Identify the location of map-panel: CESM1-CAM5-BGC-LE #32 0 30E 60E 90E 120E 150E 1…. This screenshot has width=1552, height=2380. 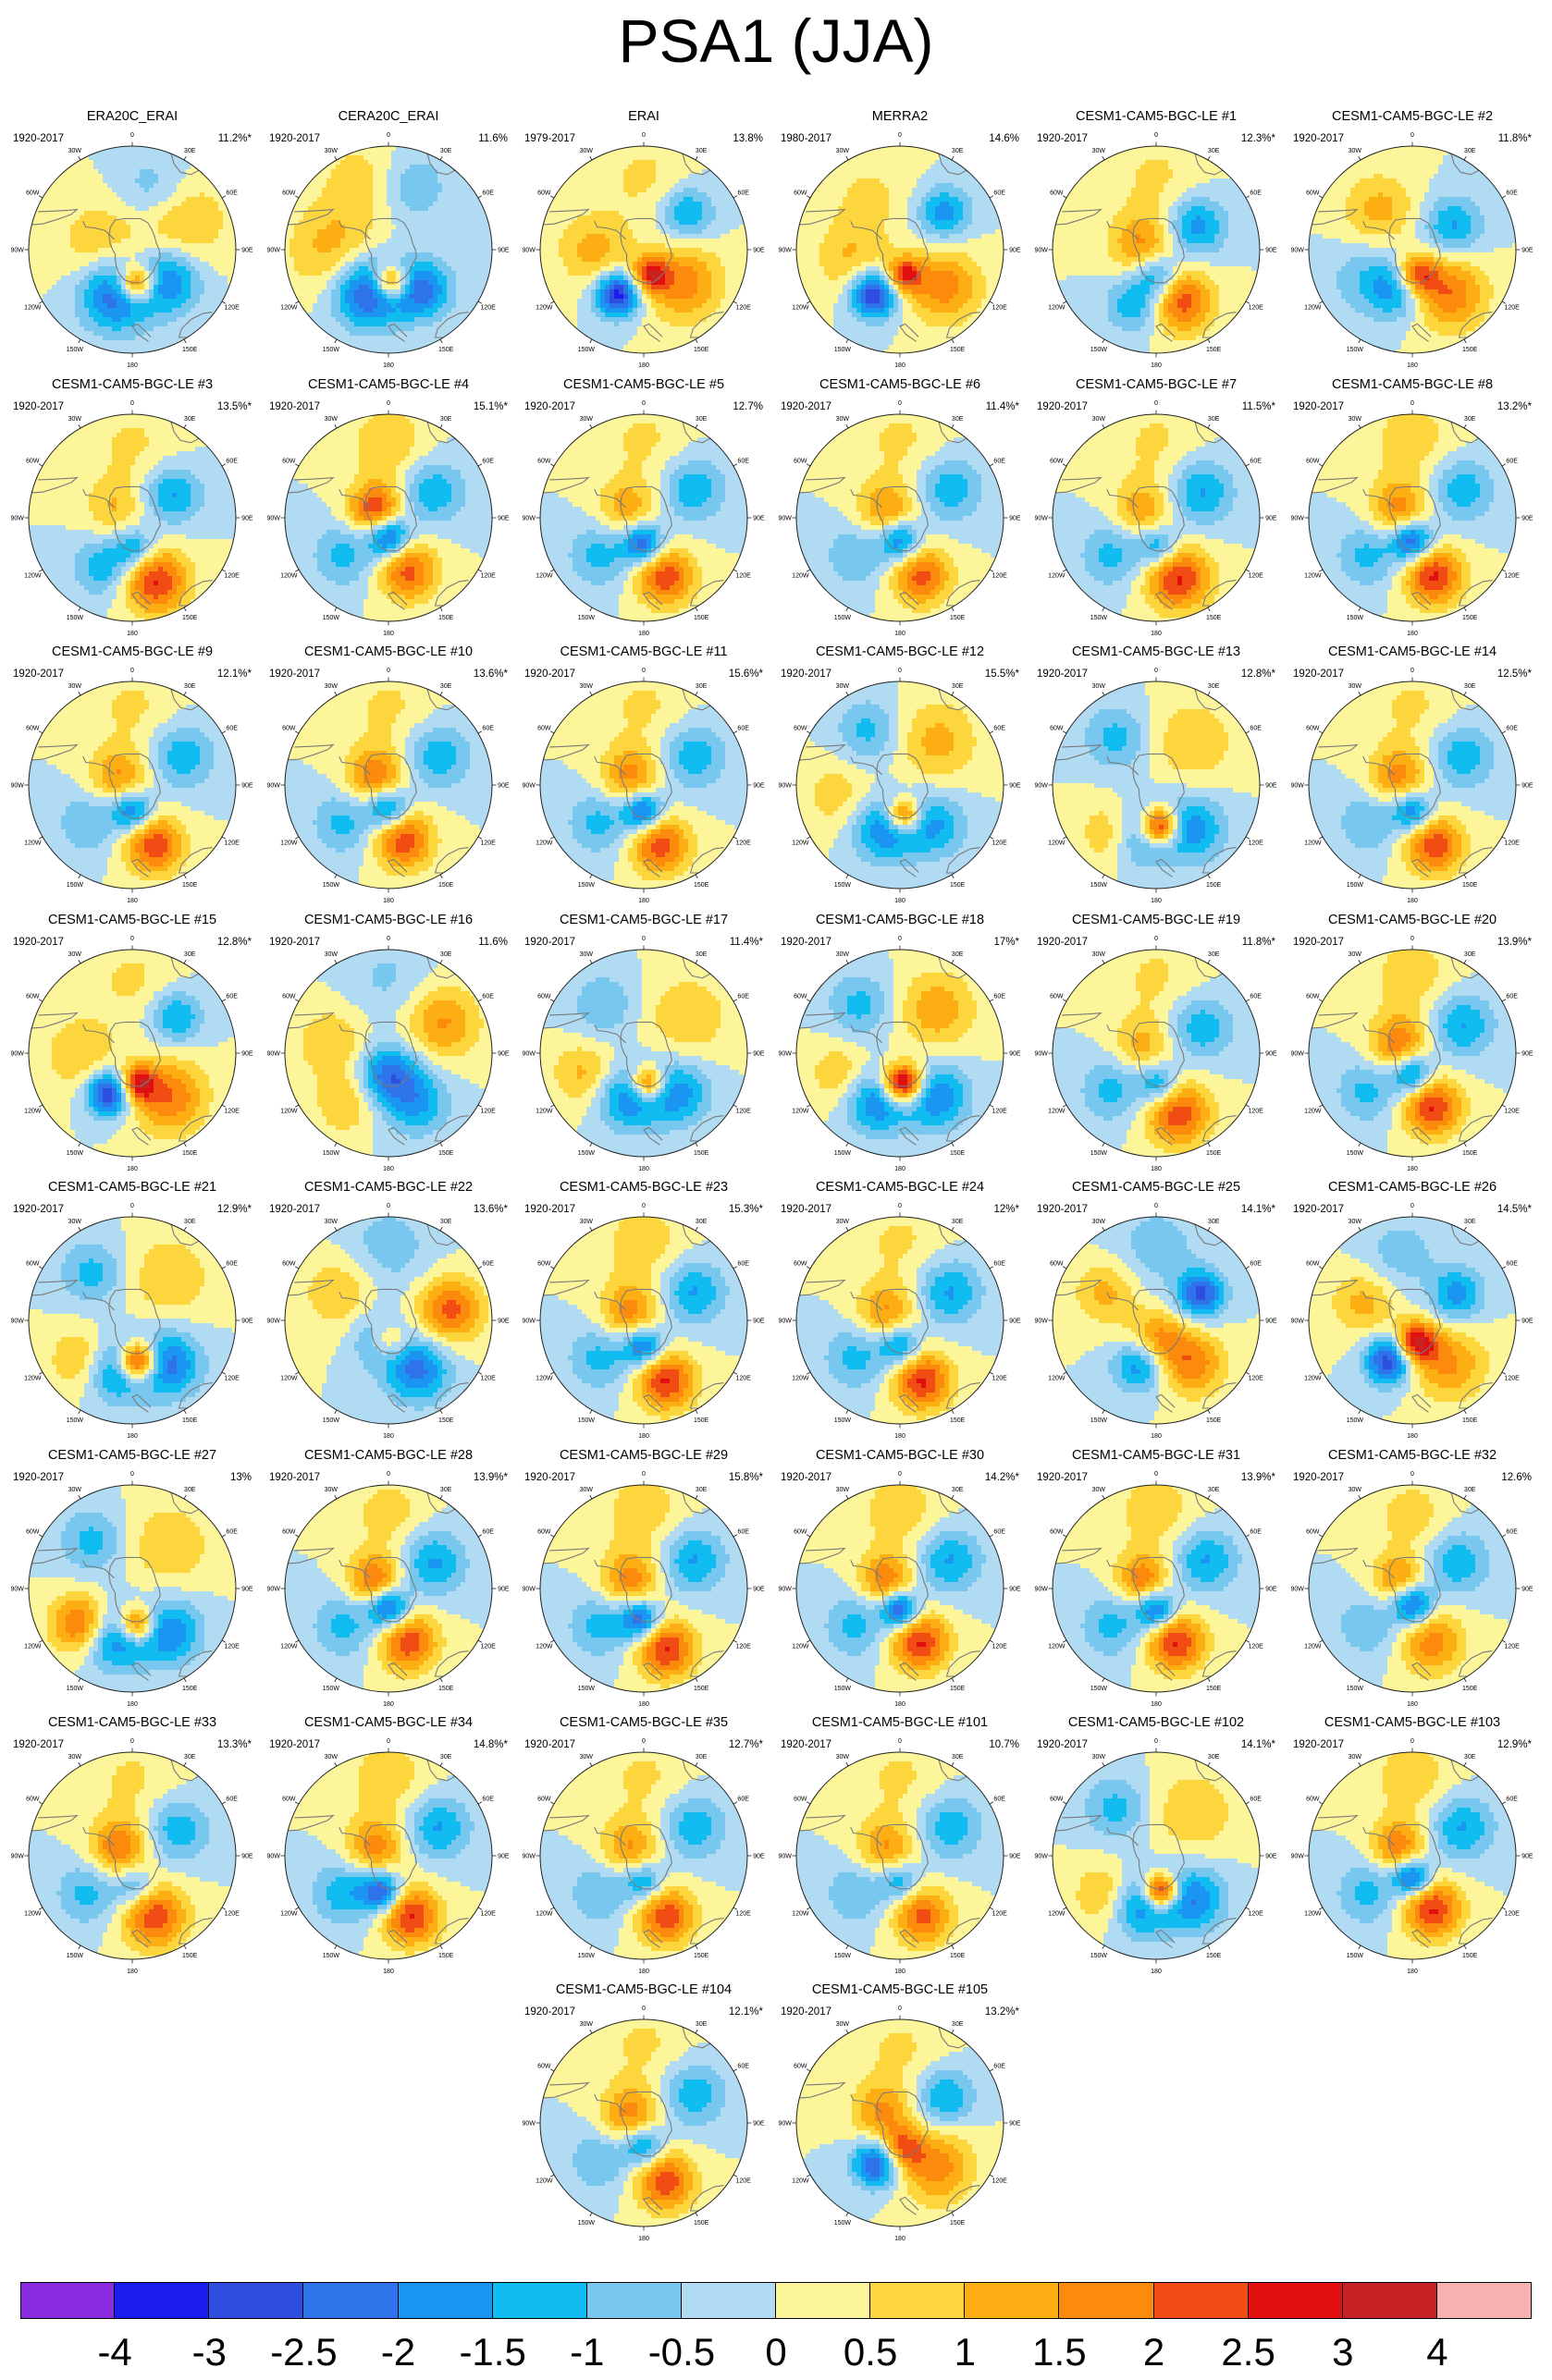
(1412, 1582).